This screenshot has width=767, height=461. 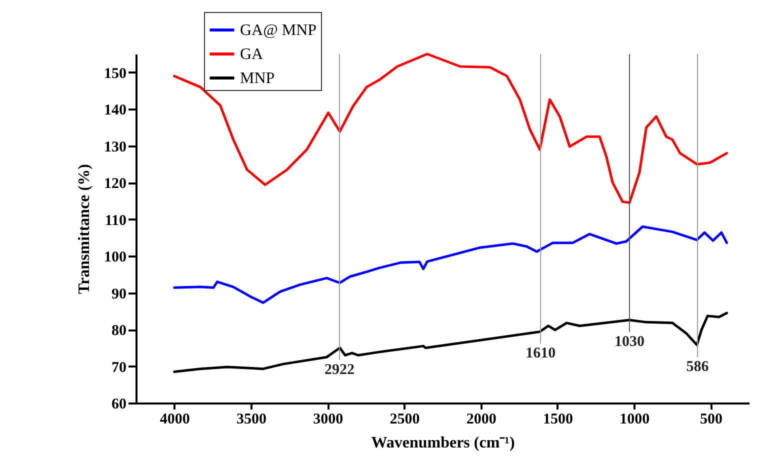 I want to click on x-tick-label: 2000, so click(x=481, y=420).